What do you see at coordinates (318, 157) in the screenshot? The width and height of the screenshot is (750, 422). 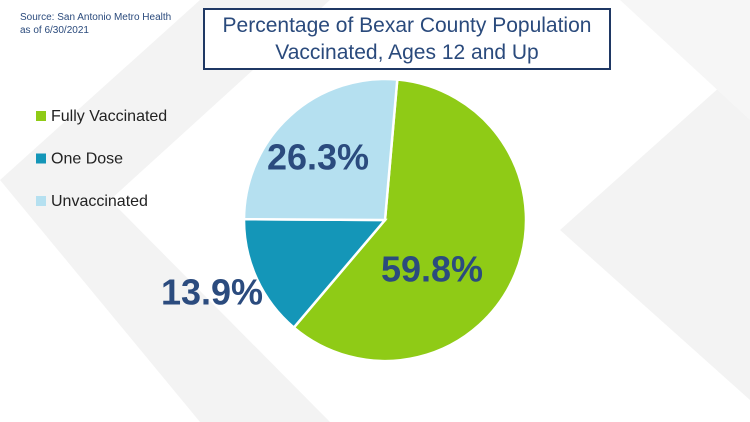 I see `data-label: 26.3%` at bounding box center [318, 157].